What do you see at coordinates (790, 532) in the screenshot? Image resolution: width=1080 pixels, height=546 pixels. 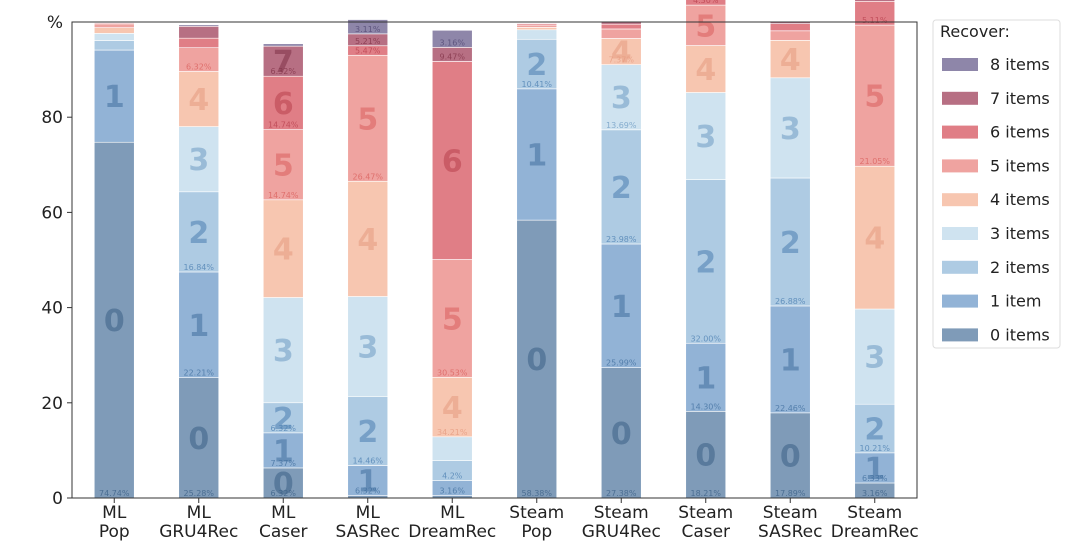 I see `x-tick-label: SASRec` at bounding box center [790, 532].